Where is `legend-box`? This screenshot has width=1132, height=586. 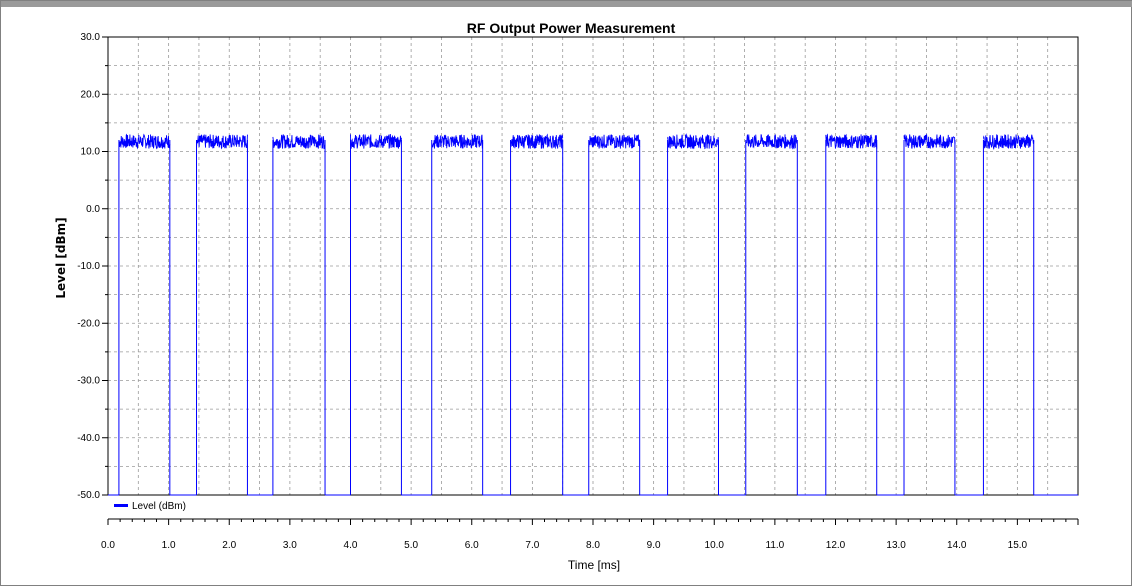
legend-box is located at coordinates (151, 505).